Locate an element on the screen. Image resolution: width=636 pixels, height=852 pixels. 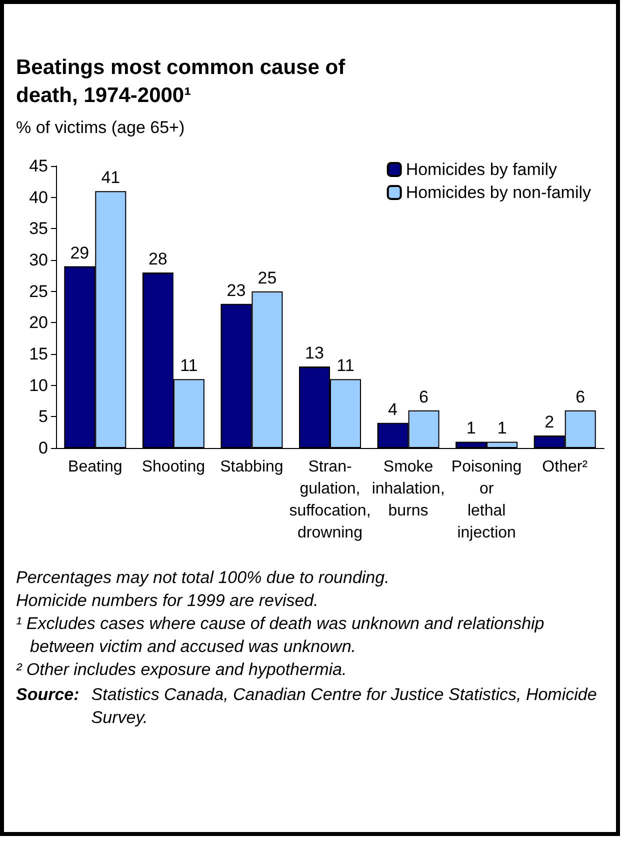
text: Percentages may not total 100% due to rounding. is located at coordinates (203, 578).